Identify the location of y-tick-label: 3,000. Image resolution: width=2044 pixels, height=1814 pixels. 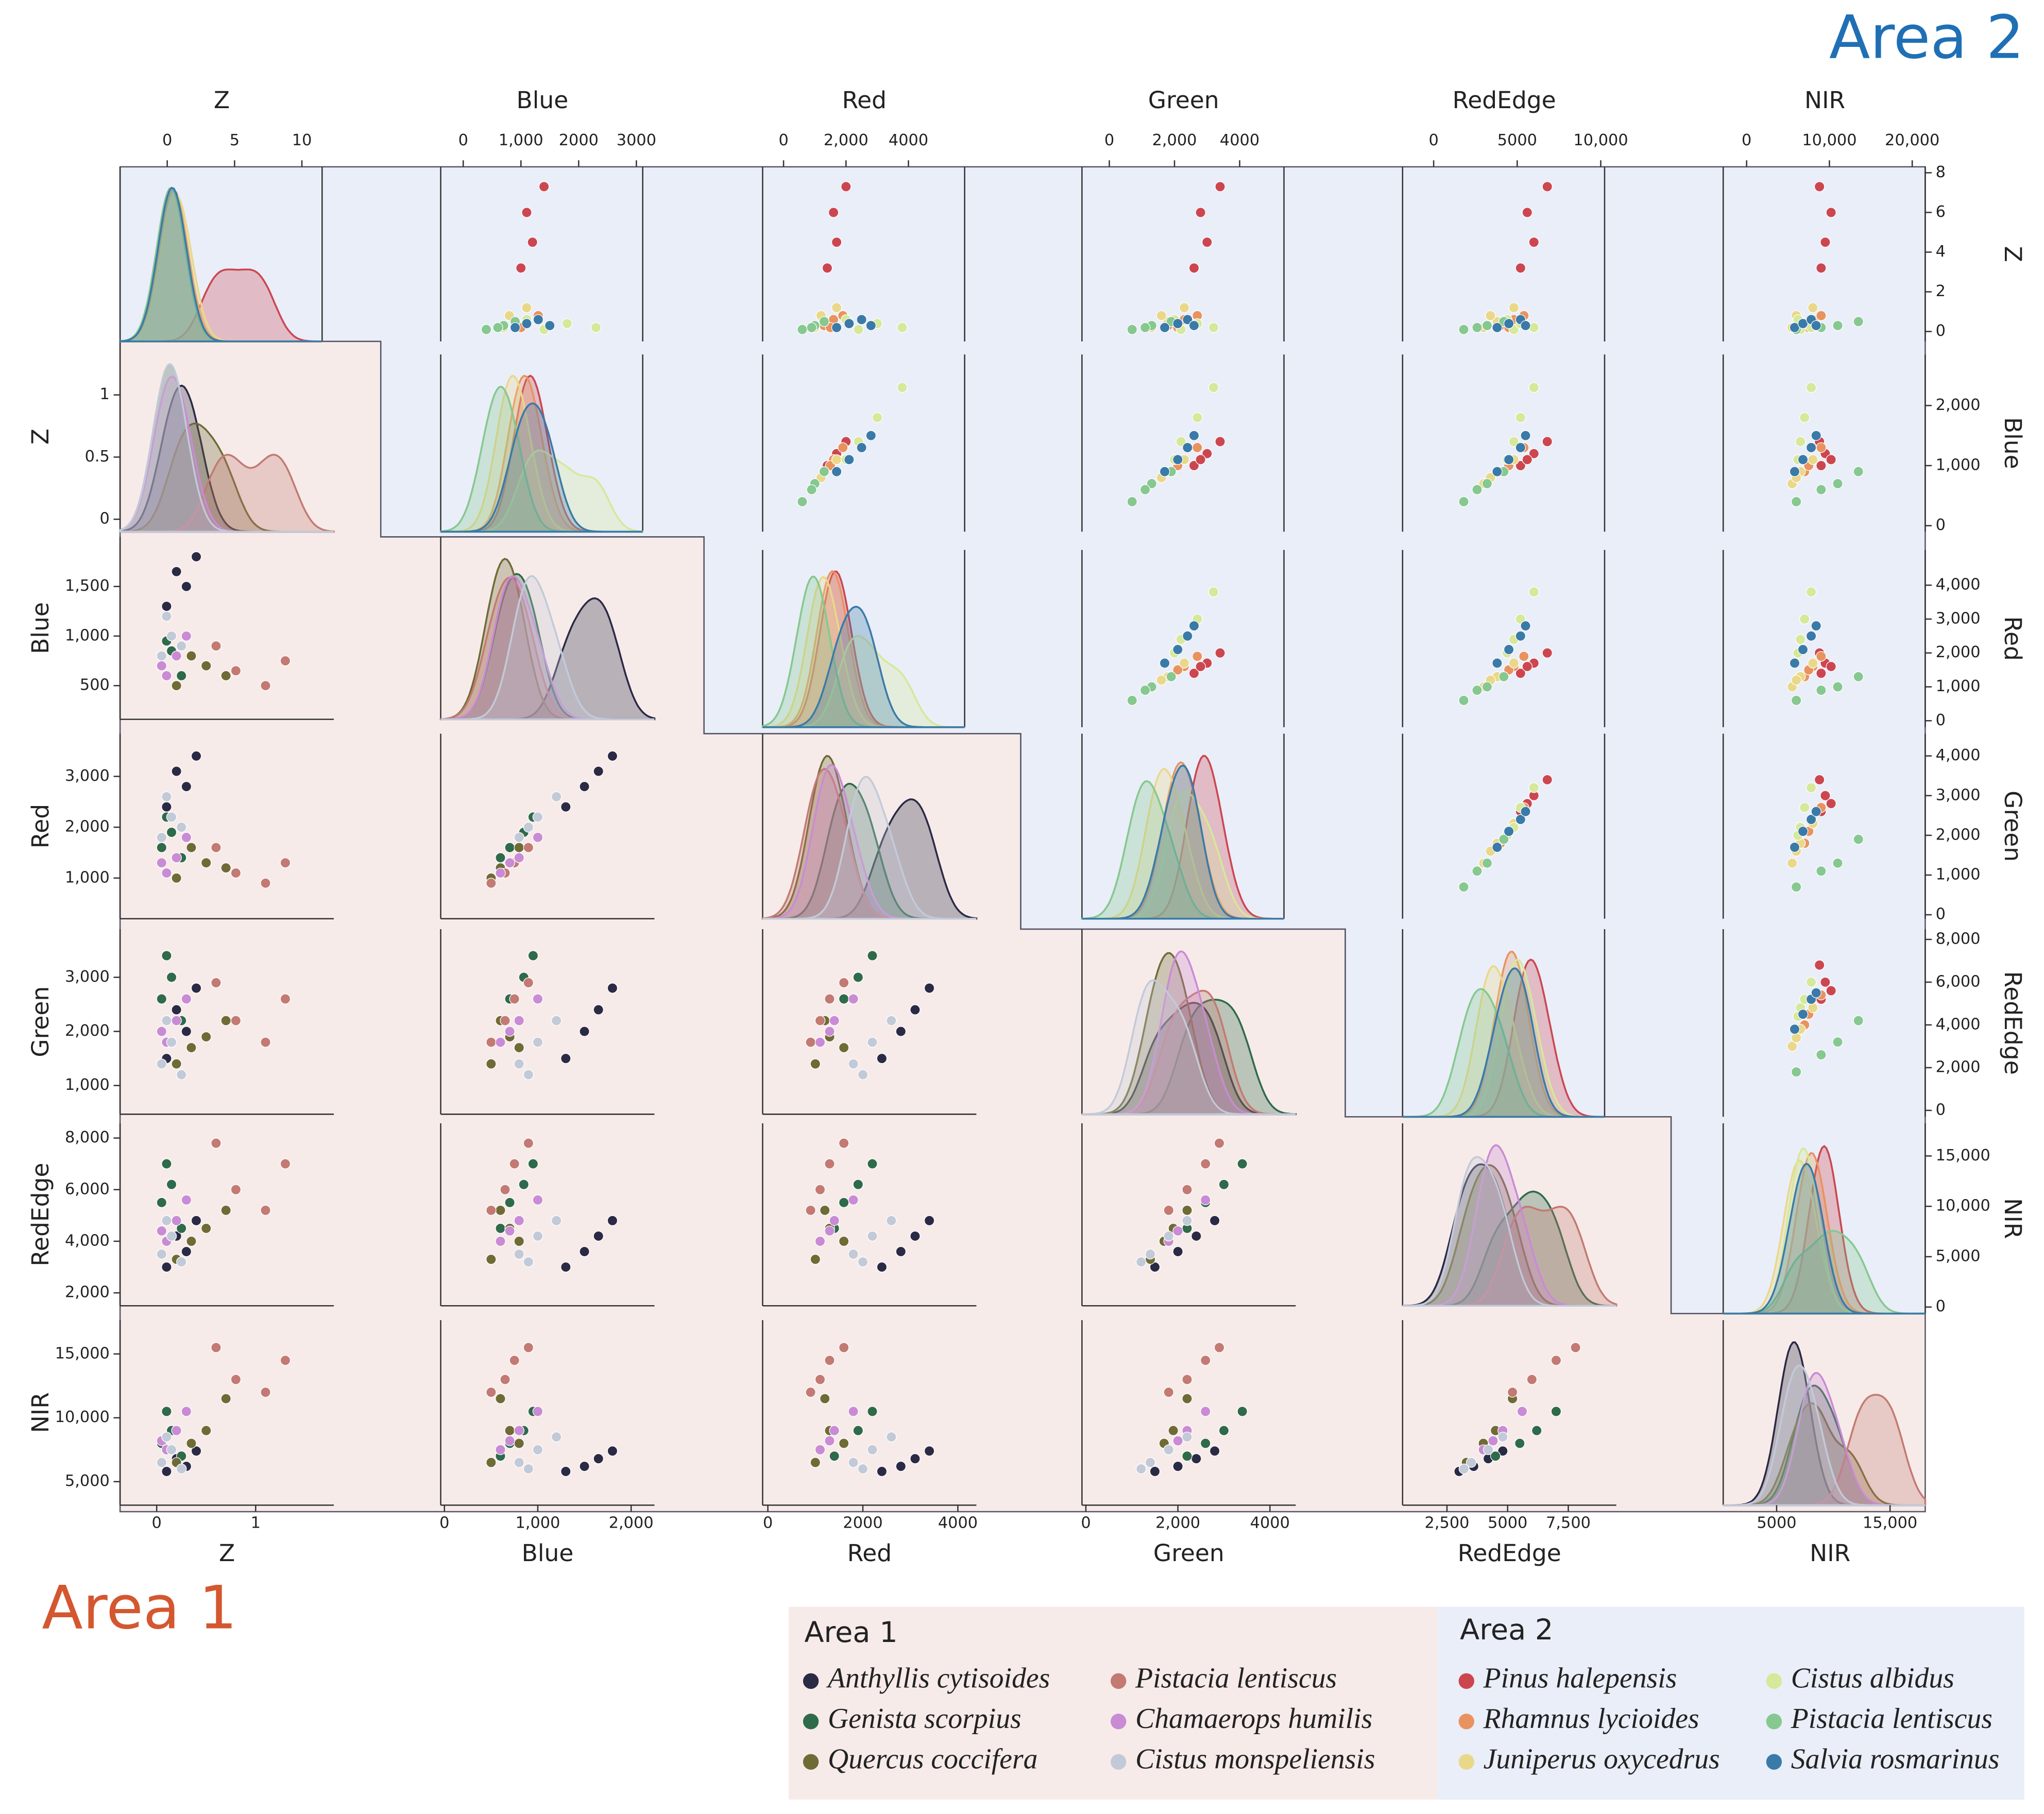
(87, 977).